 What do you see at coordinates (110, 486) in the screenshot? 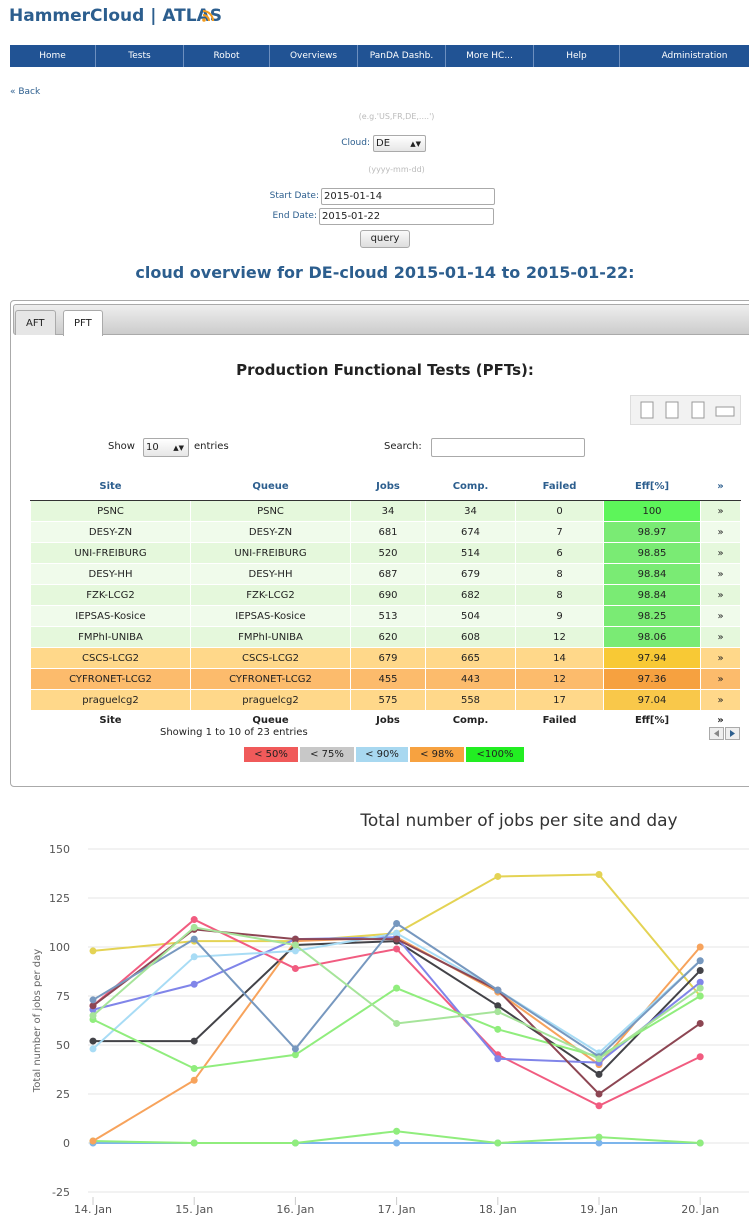
I see `column-header: Site` at bounding box center [110, 486].